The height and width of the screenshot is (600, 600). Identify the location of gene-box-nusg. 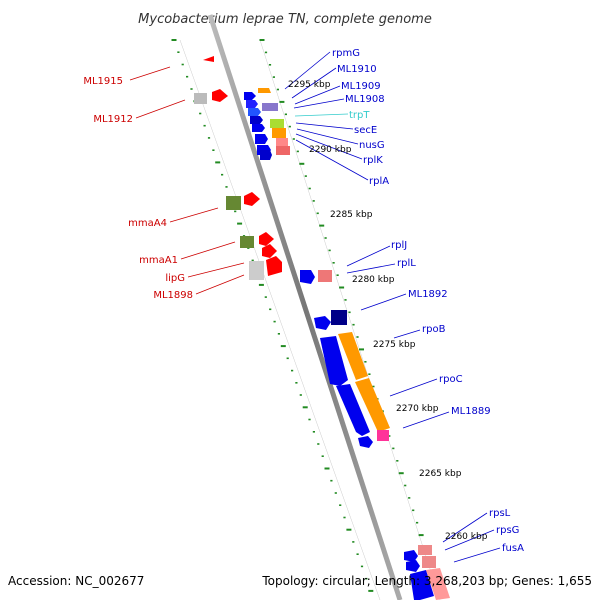
(282, 142).